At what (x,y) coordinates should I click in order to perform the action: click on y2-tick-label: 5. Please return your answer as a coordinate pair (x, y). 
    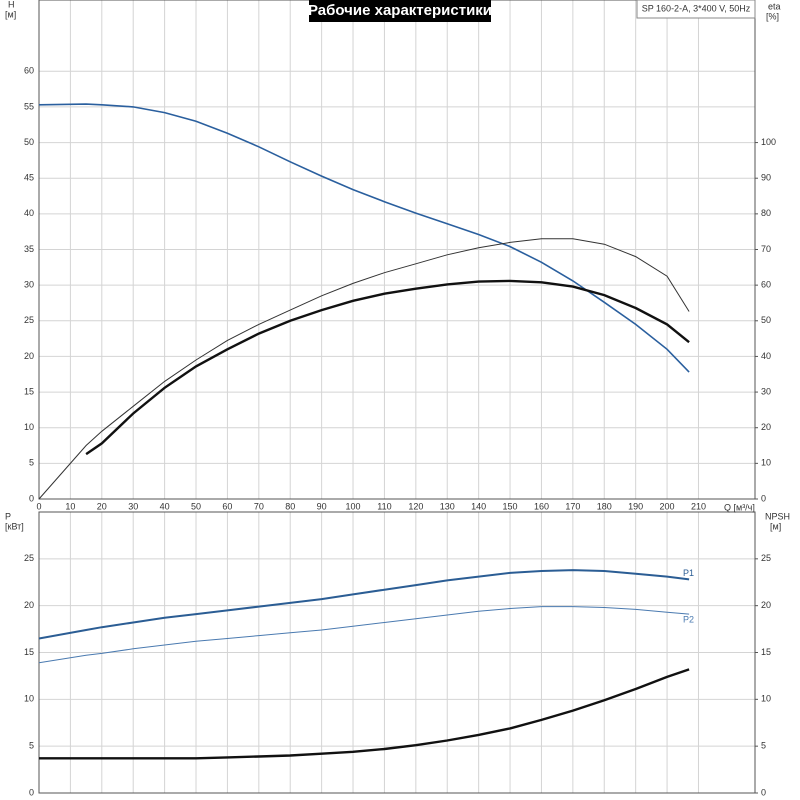
    Looking at the image, I should click on (763, 746).